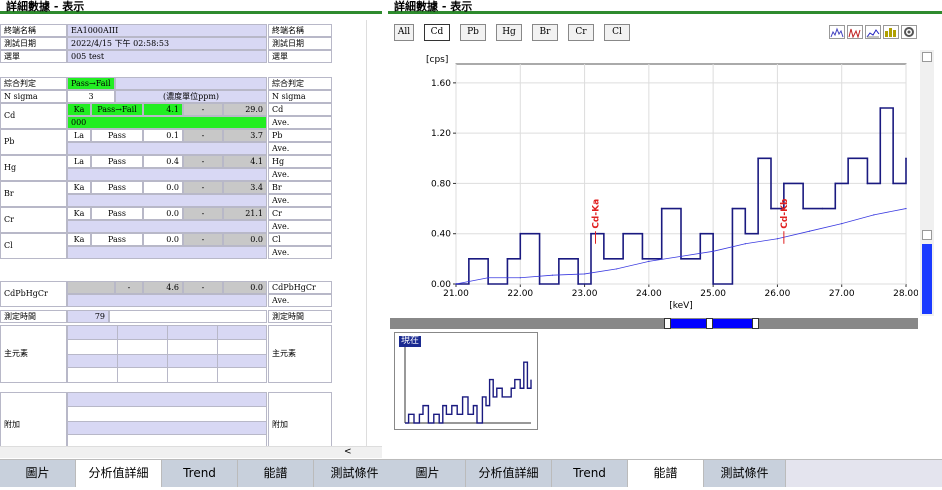 The width and height of the screenshot is (942, 490). What do you see at coordinates (167, 300) in the screenshot?
I see `cdpbhgcr-ave-blank` at bounding box center [167, 300].